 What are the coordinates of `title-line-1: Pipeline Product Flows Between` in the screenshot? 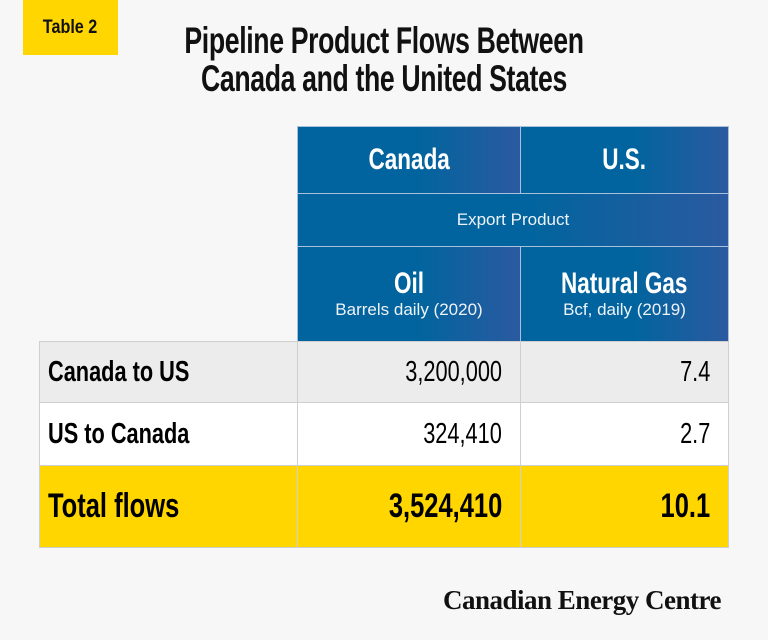 It's located at (384, 40).